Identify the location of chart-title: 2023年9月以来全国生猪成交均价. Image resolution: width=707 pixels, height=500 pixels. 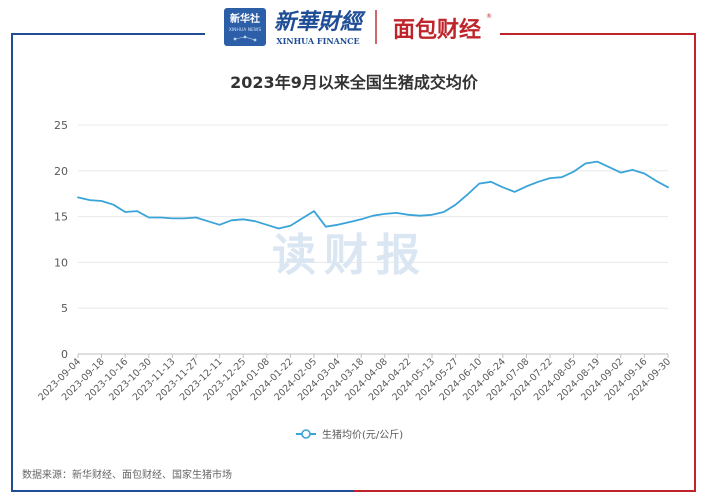
(354, 82).